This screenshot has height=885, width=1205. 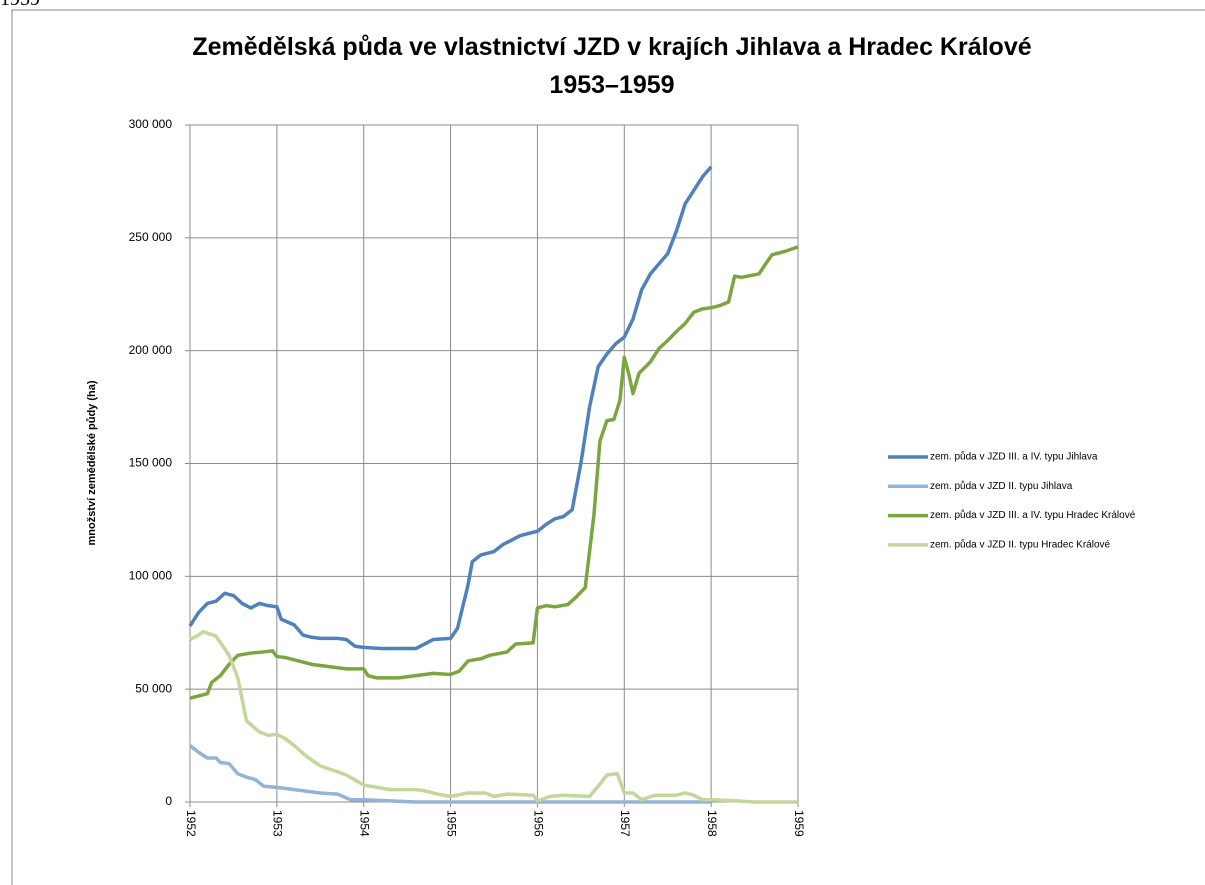 I want to click on x-tick-label: 1955, so click(x=451, y=823).